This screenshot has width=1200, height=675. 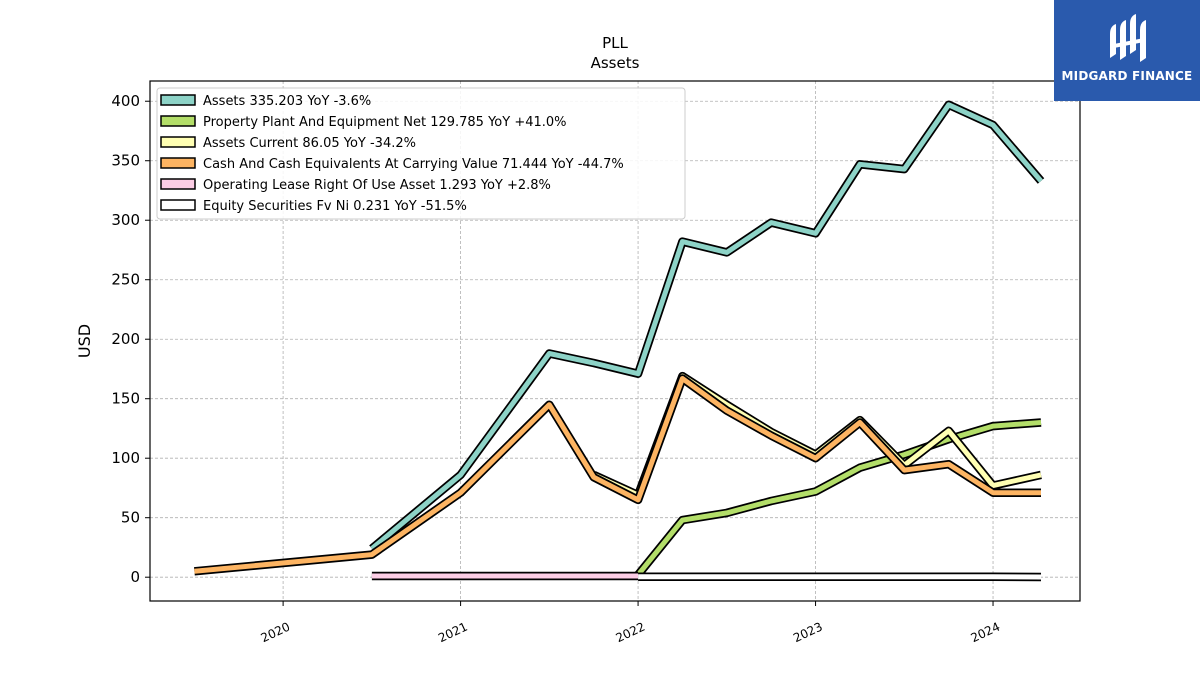 What do you see at coordinates (615, 43) in the screenshot?
I see `chart-title: PLL` at bounding box center [615, 43].